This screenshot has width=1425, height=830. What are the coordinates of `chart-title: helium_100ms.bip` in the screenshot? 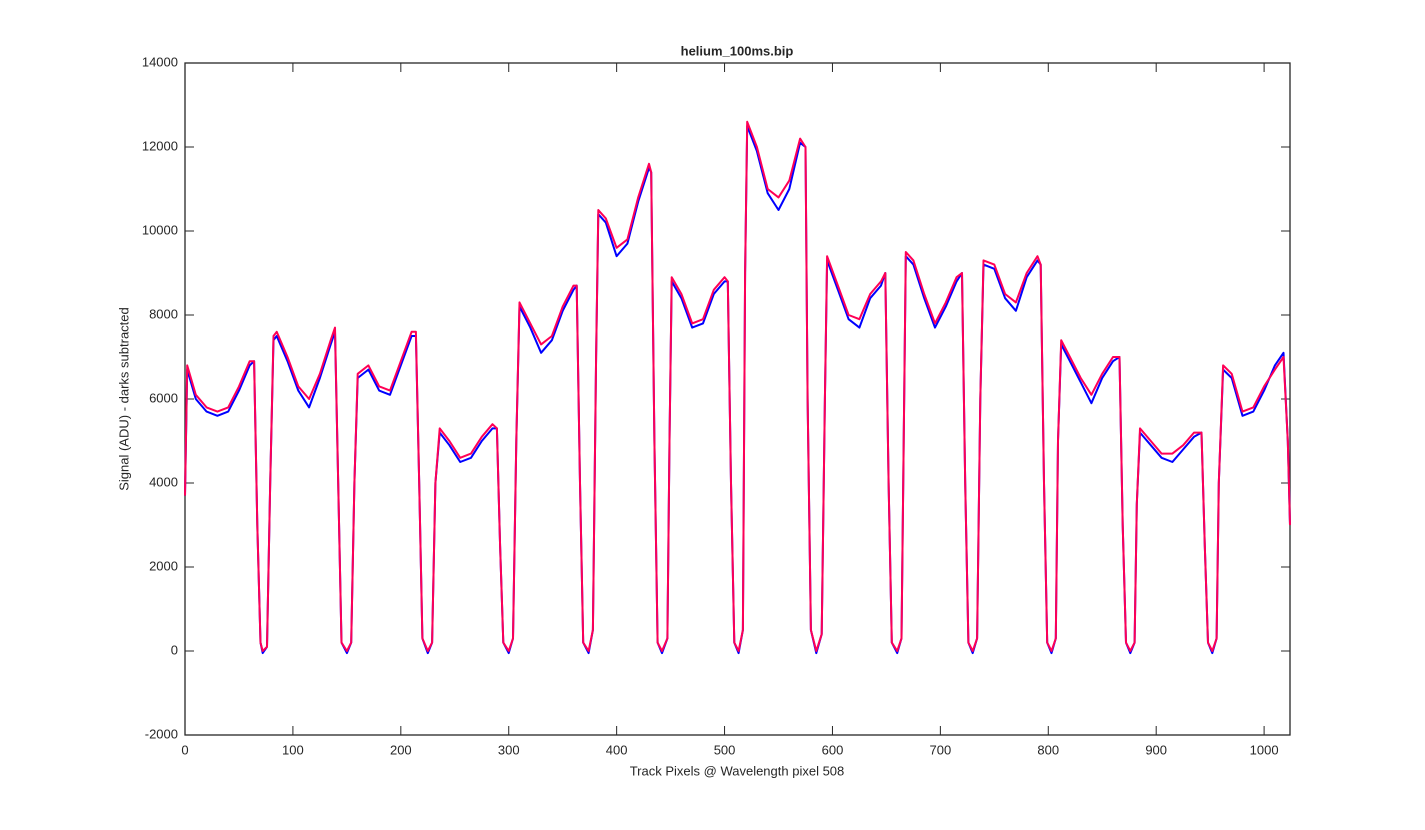 It's located at (737, 50).